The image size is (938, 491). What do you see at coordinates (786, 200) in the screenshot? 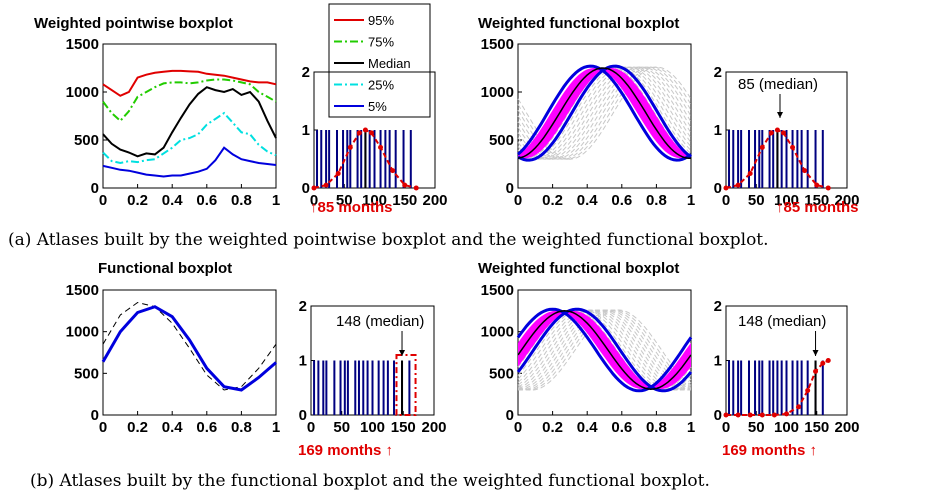
I see `x-tick-label: 100` at bounding box center [786, 200].